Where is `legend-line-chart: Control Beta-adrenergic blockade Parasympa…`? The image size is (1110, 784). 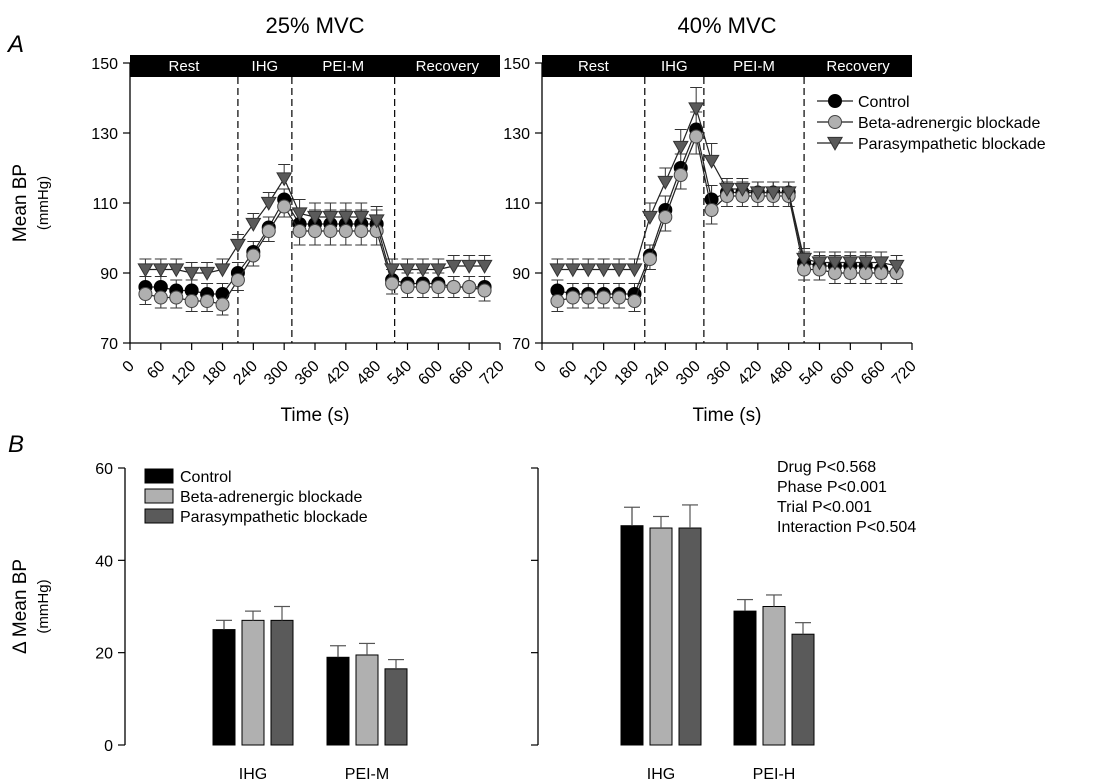
legend-line-chart: Control Beta-adrenergic blockade Parasympa… is located at coordinates (931, 123).